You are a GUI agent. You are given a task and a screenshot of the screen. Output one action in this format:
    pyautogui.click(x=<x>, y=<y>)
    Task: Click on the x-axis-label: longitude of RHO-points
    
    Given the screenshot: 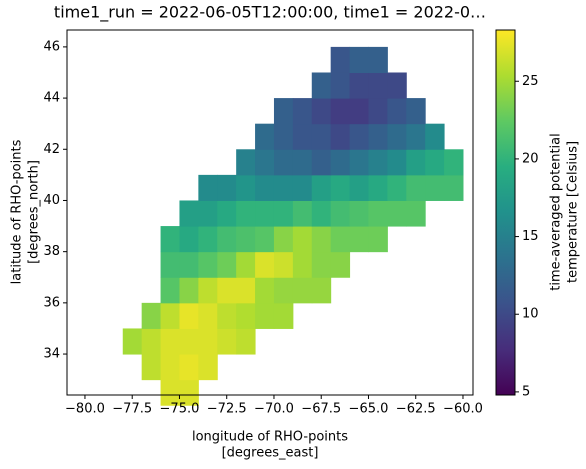 What is the action you would take?
    pyautogui.click(x=270, y=437)
    